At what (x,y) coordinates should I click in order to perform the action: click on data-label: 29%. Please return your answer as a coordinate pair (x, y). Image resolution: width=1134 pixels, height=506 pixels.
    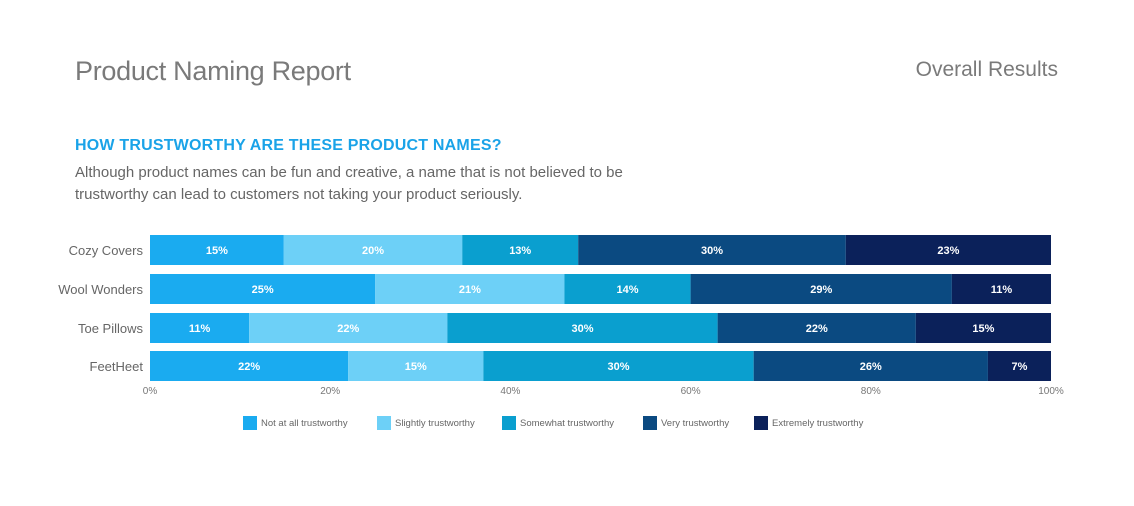
    Looking at the image, I should click on (821, 290).